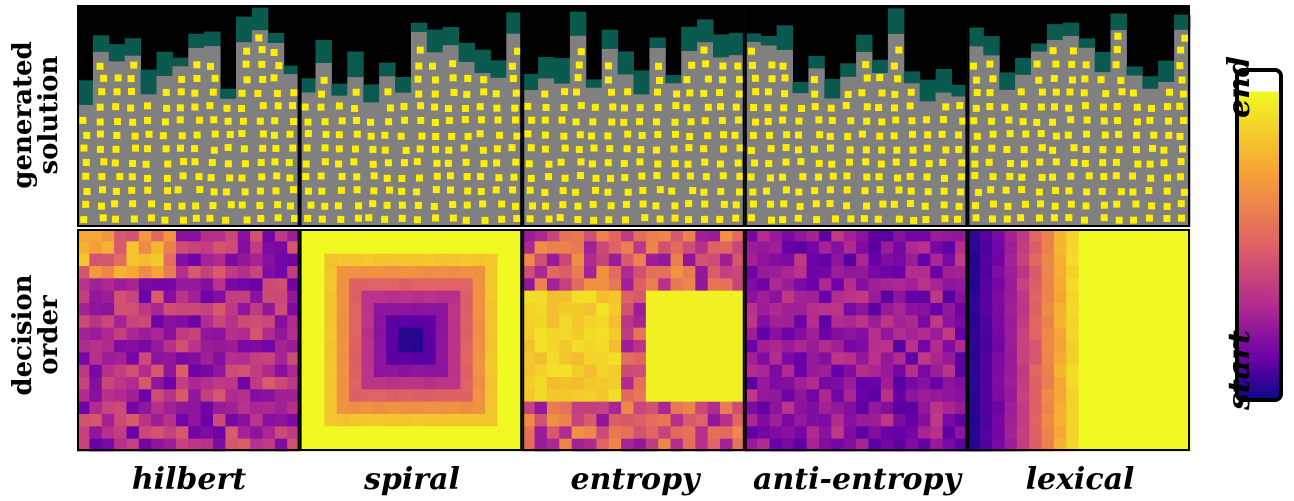 This screenshot has height=501, width=1294. What do you see at coordinates (36, 115) in the screenshot?
I see `row-label-generated-solution: generated solution` at bounding box center [36, 115].